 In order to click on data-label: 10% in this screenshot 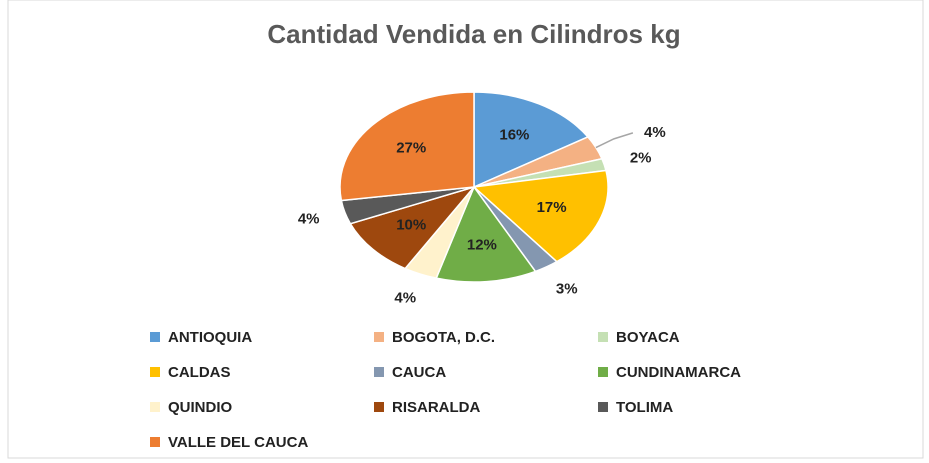, I will do `click(411, 225)`.